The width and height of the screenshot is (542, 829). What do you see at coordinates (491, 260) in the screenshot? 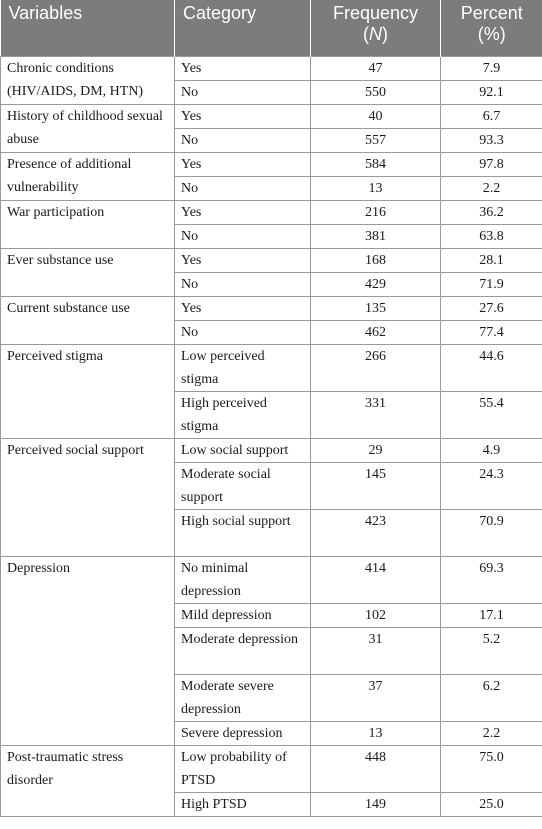
I see `percent-cell: 28.1` at bounding box center [491, 260].